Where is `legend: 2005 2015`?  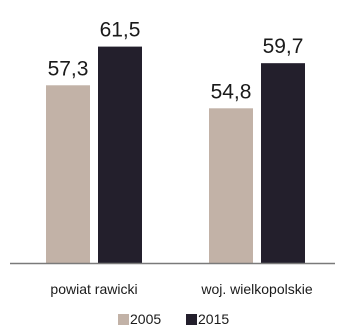
legend: 2005 2015 is located at coordinates (173, 319).